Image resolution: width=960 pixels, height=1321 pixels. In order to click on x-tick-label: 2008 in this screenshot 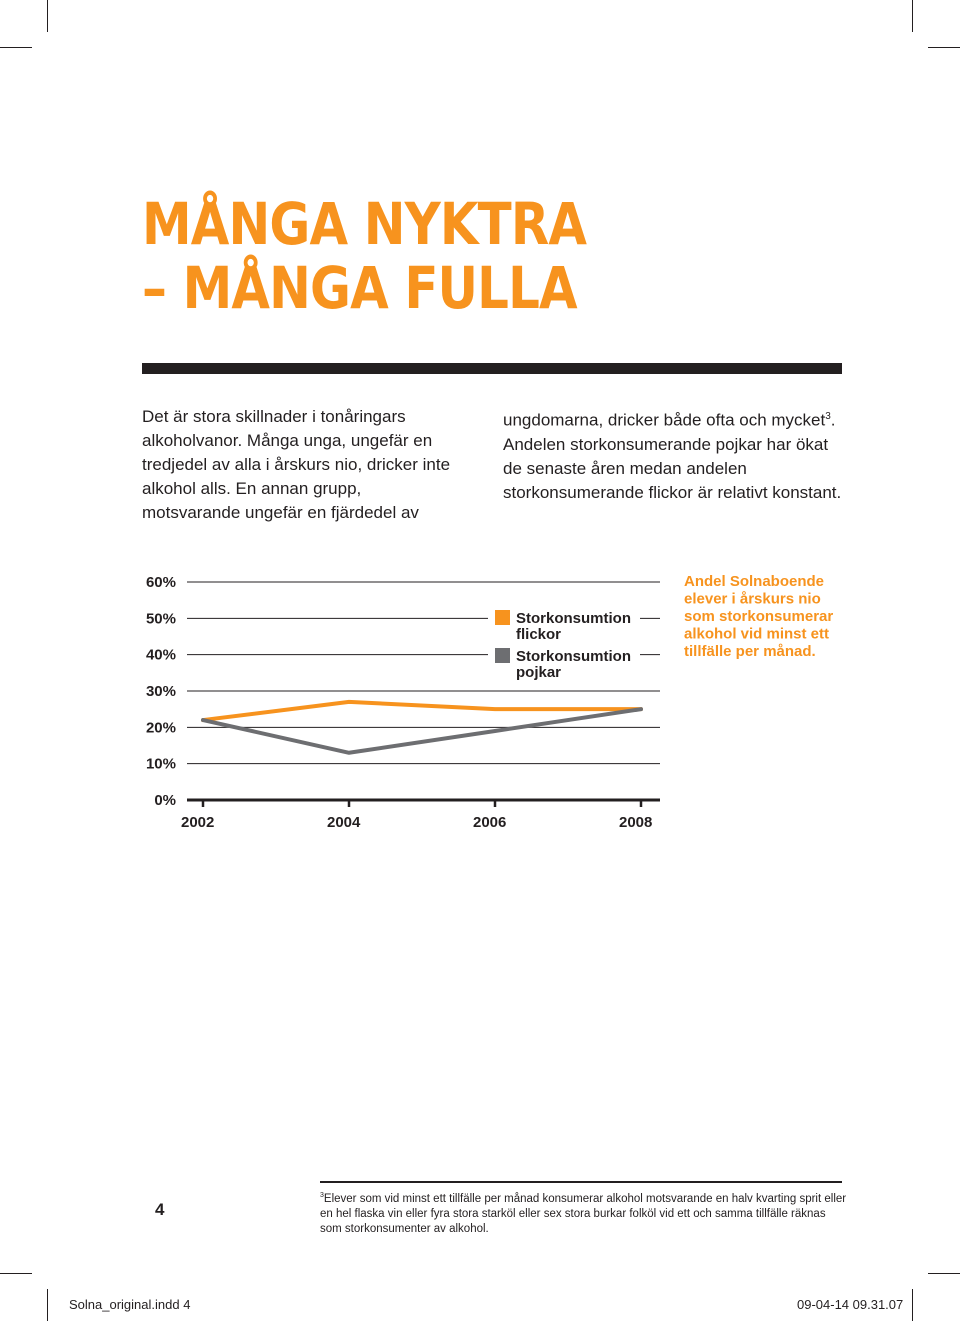, I will do `click(635, 822)`.